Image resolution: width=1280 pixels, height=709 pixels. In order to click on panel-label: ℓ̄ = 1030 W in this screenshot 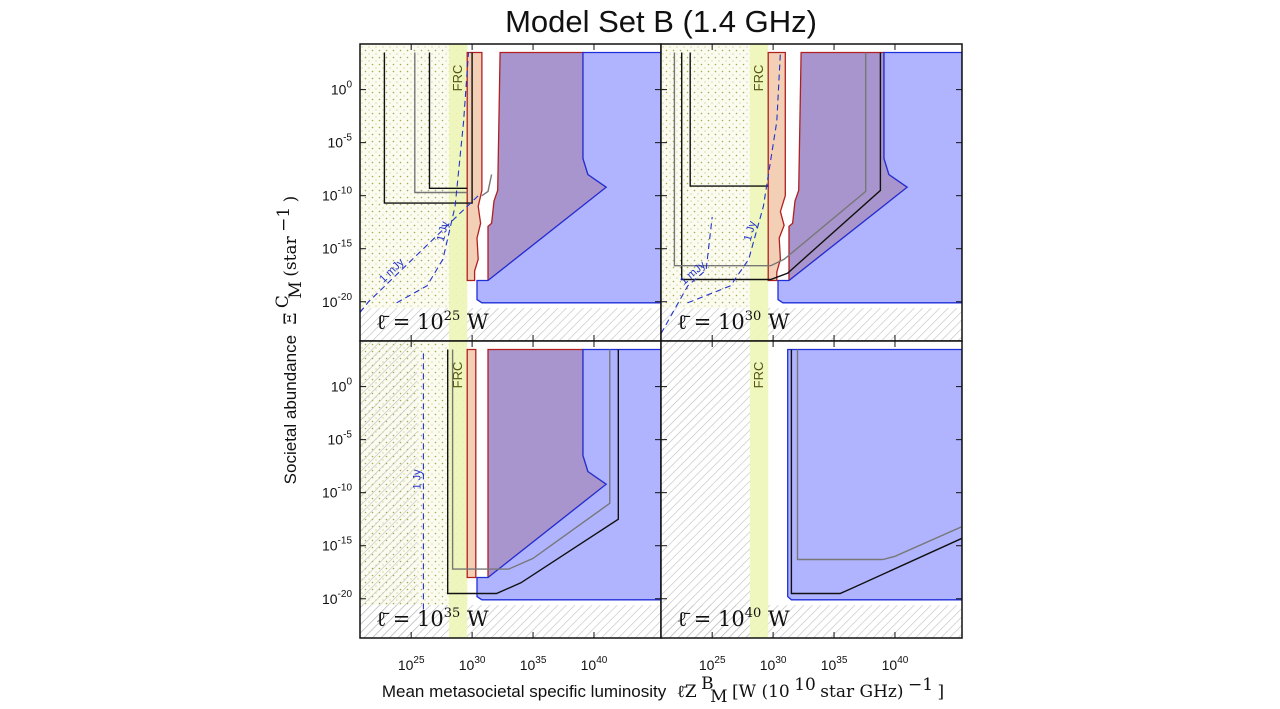, I will do `click(733, 321)`.